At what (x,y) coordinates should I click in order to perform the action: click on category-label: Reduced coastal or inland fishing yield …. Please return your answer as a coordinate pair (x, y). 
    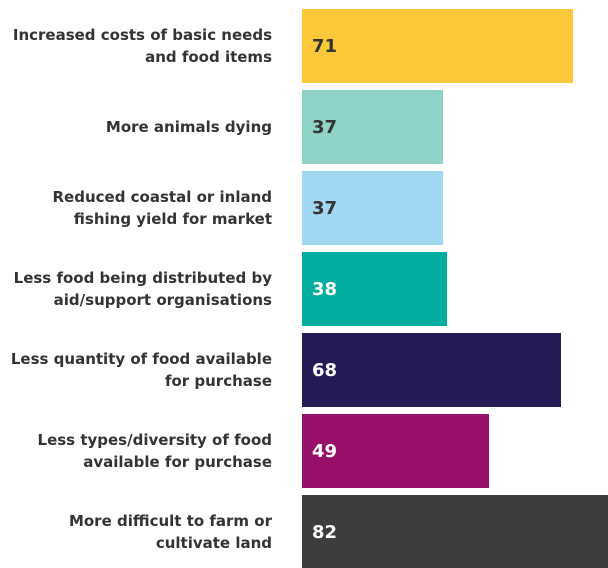
    Looking at the image, I should click on (162, 208).